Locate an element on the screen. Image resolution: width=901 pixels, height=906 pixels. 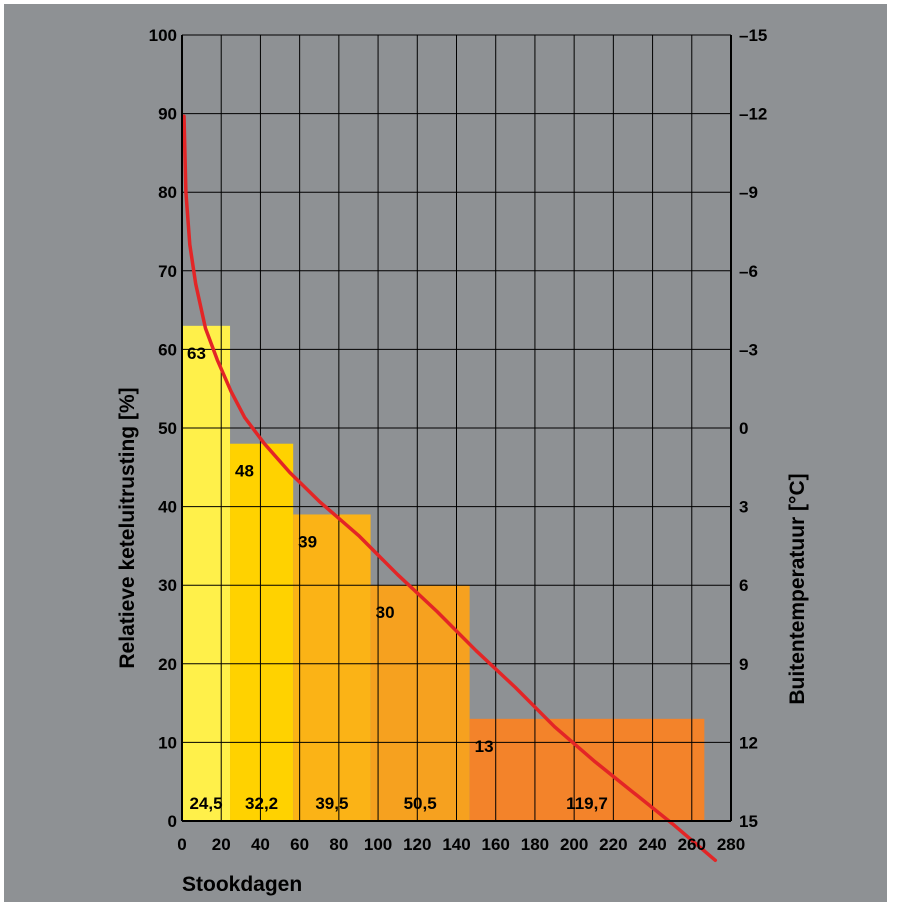
y-tick-label: 20 is located at coordinates (167, 664).